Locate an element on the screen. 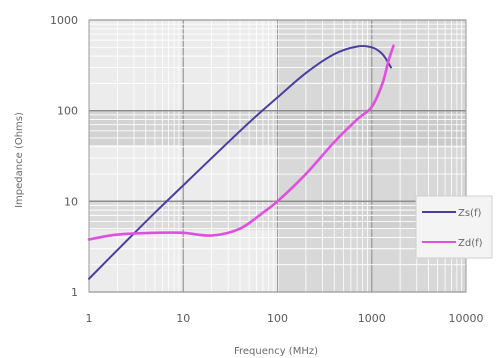 Image resolution: width=499 pixels, height=358 pixels. y-axis-label: Impedance (Ohms) is located at coordinates (19, 160).